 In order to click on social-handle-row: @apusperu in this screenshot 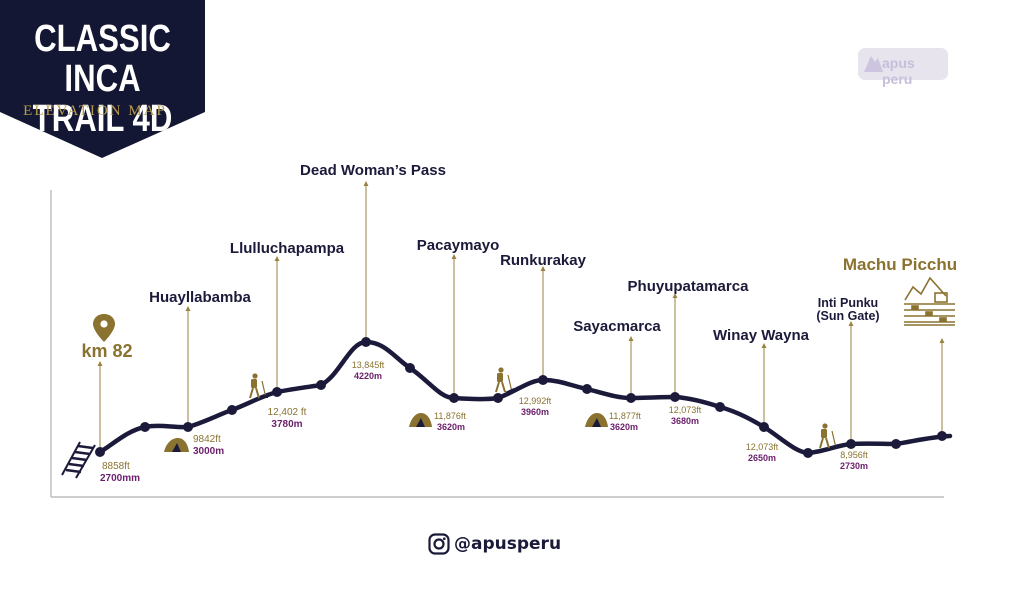, I will do `click(494, 544)`.